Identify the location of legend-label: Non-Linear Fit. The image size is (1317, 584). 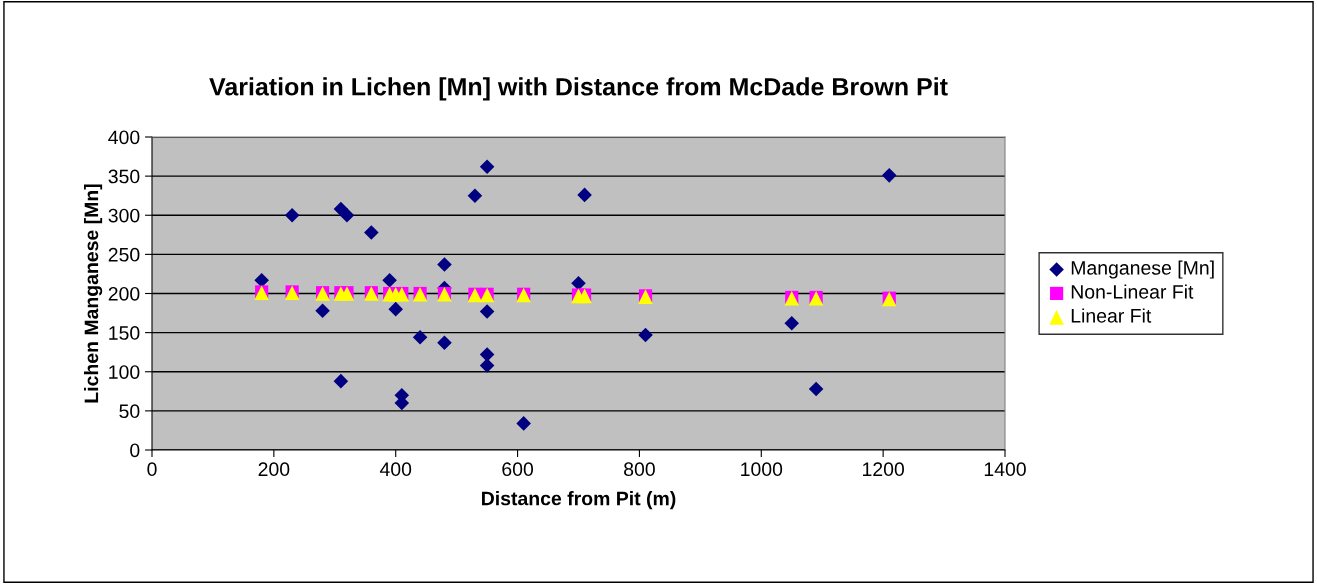
(1132, 291).